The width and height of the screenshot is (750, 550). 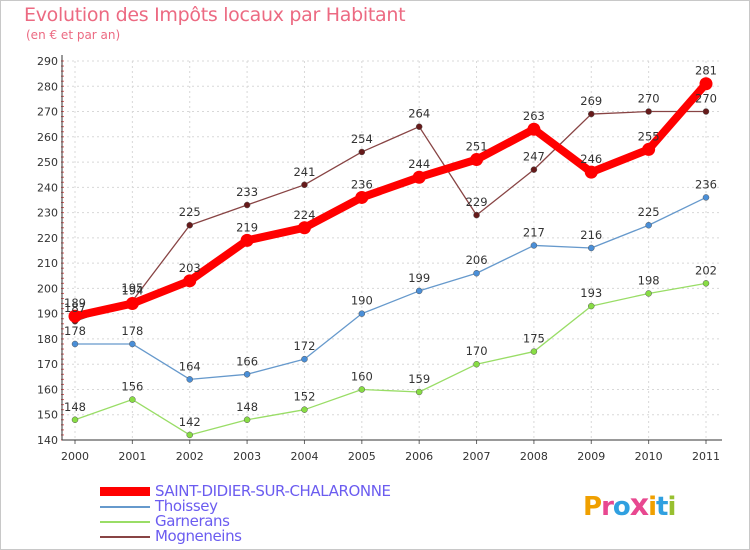 I want to click on point-garnerans-2001, so click(x=132, y=399).